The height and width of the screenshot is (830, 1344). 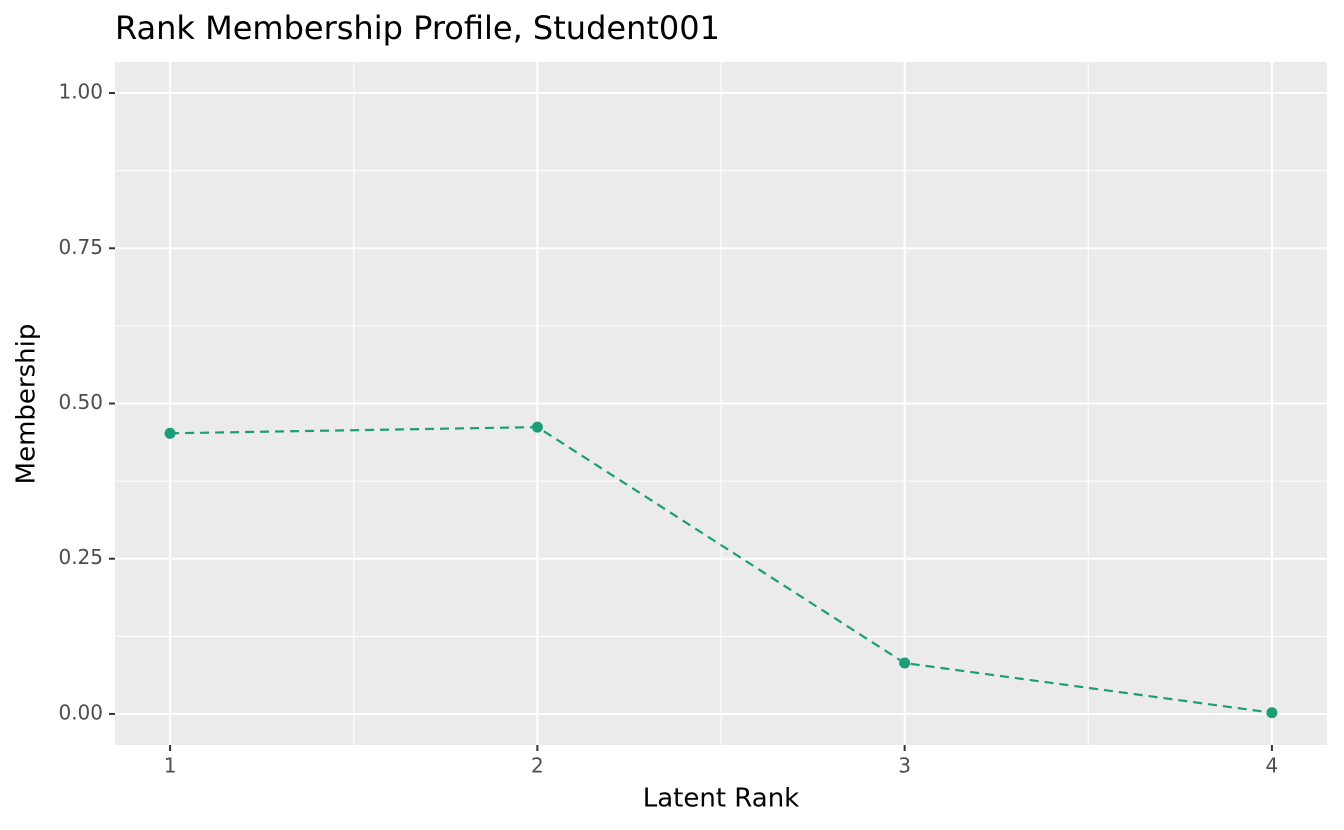 What do you see at coordinates (904, 766) in the screenshot?
I see `x-tick-label: 3` at bounding box center [904, 766].